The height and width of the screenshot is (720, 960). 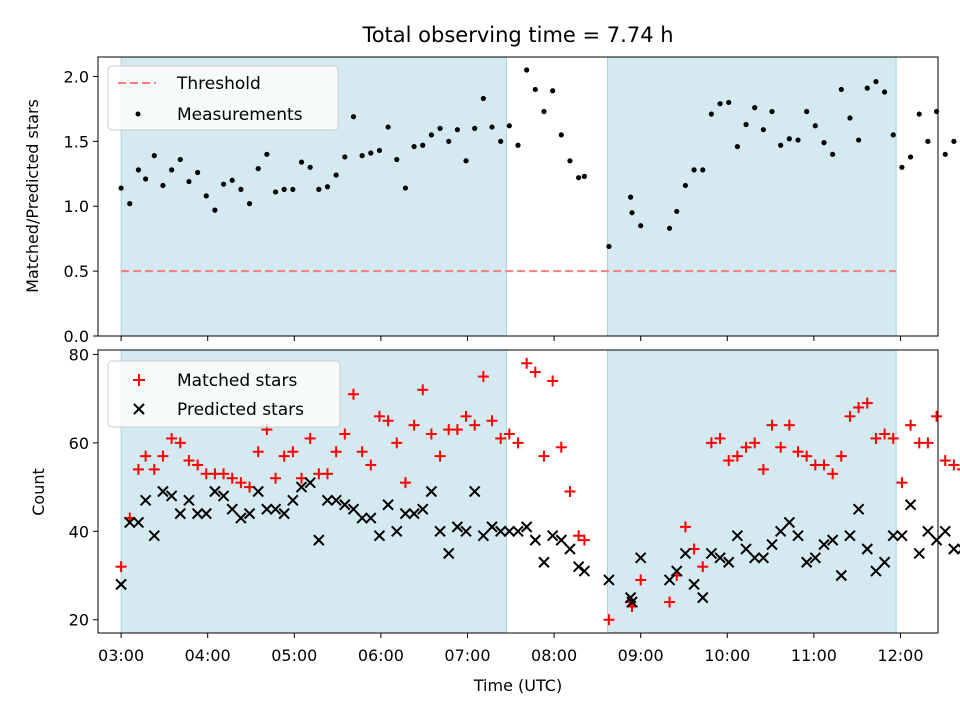 What do you see at coordinates (121, 655) in the screenshot?
I see `x-tick-label: 03:00` at bounding box center [121, 655].